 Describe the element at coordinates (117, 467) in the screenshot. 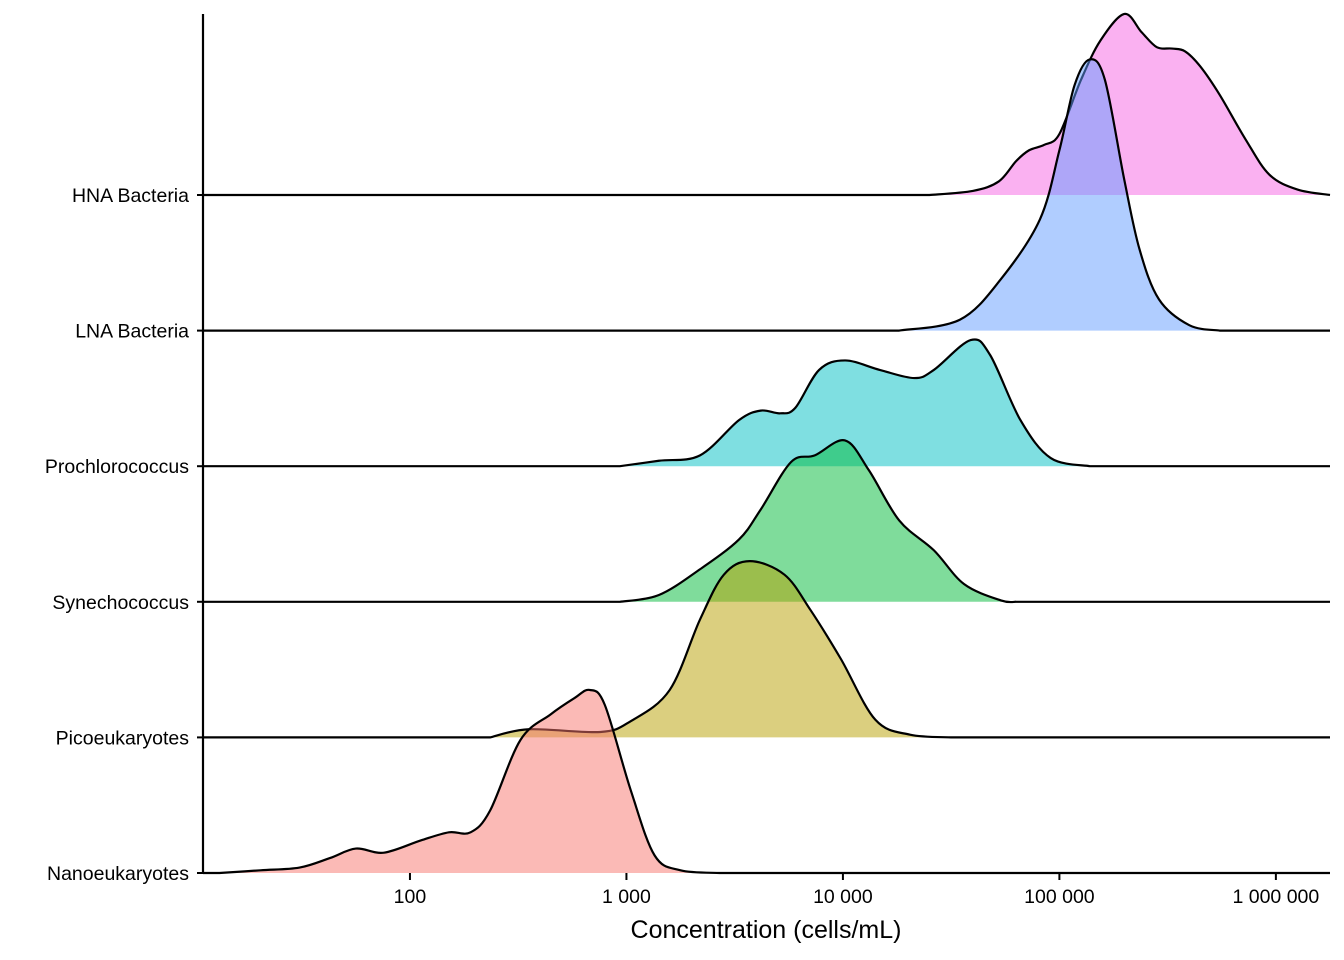

I see `y-tick-label: Prochlorococcus` at that location.